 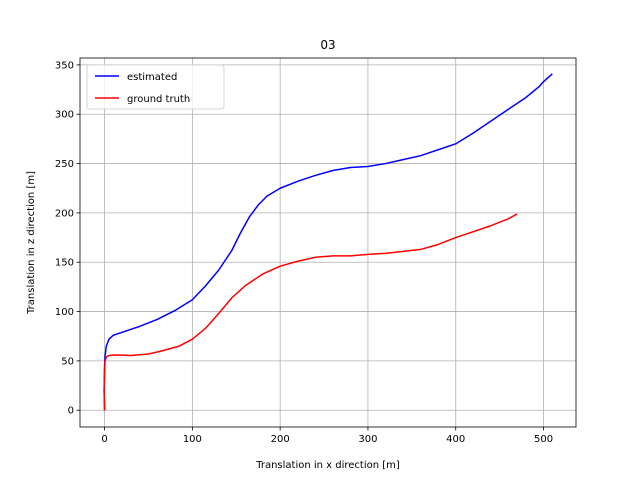 I want to click on y-tick-label: 150, so click(x=64, y=263).